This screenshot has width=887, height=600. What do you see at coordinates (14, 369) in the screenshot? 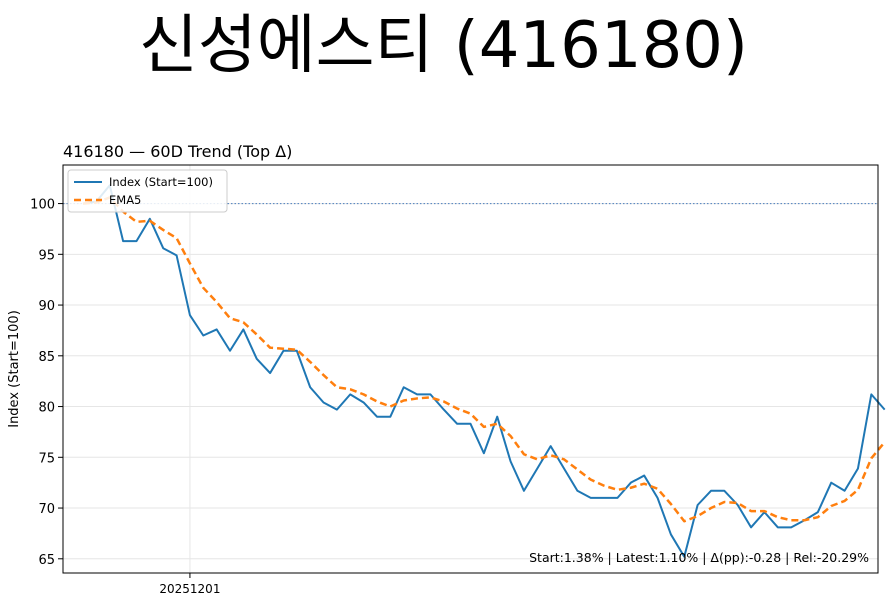
I see `y-axis-label: Index (Start=100)` at bounding box center [14, 369].